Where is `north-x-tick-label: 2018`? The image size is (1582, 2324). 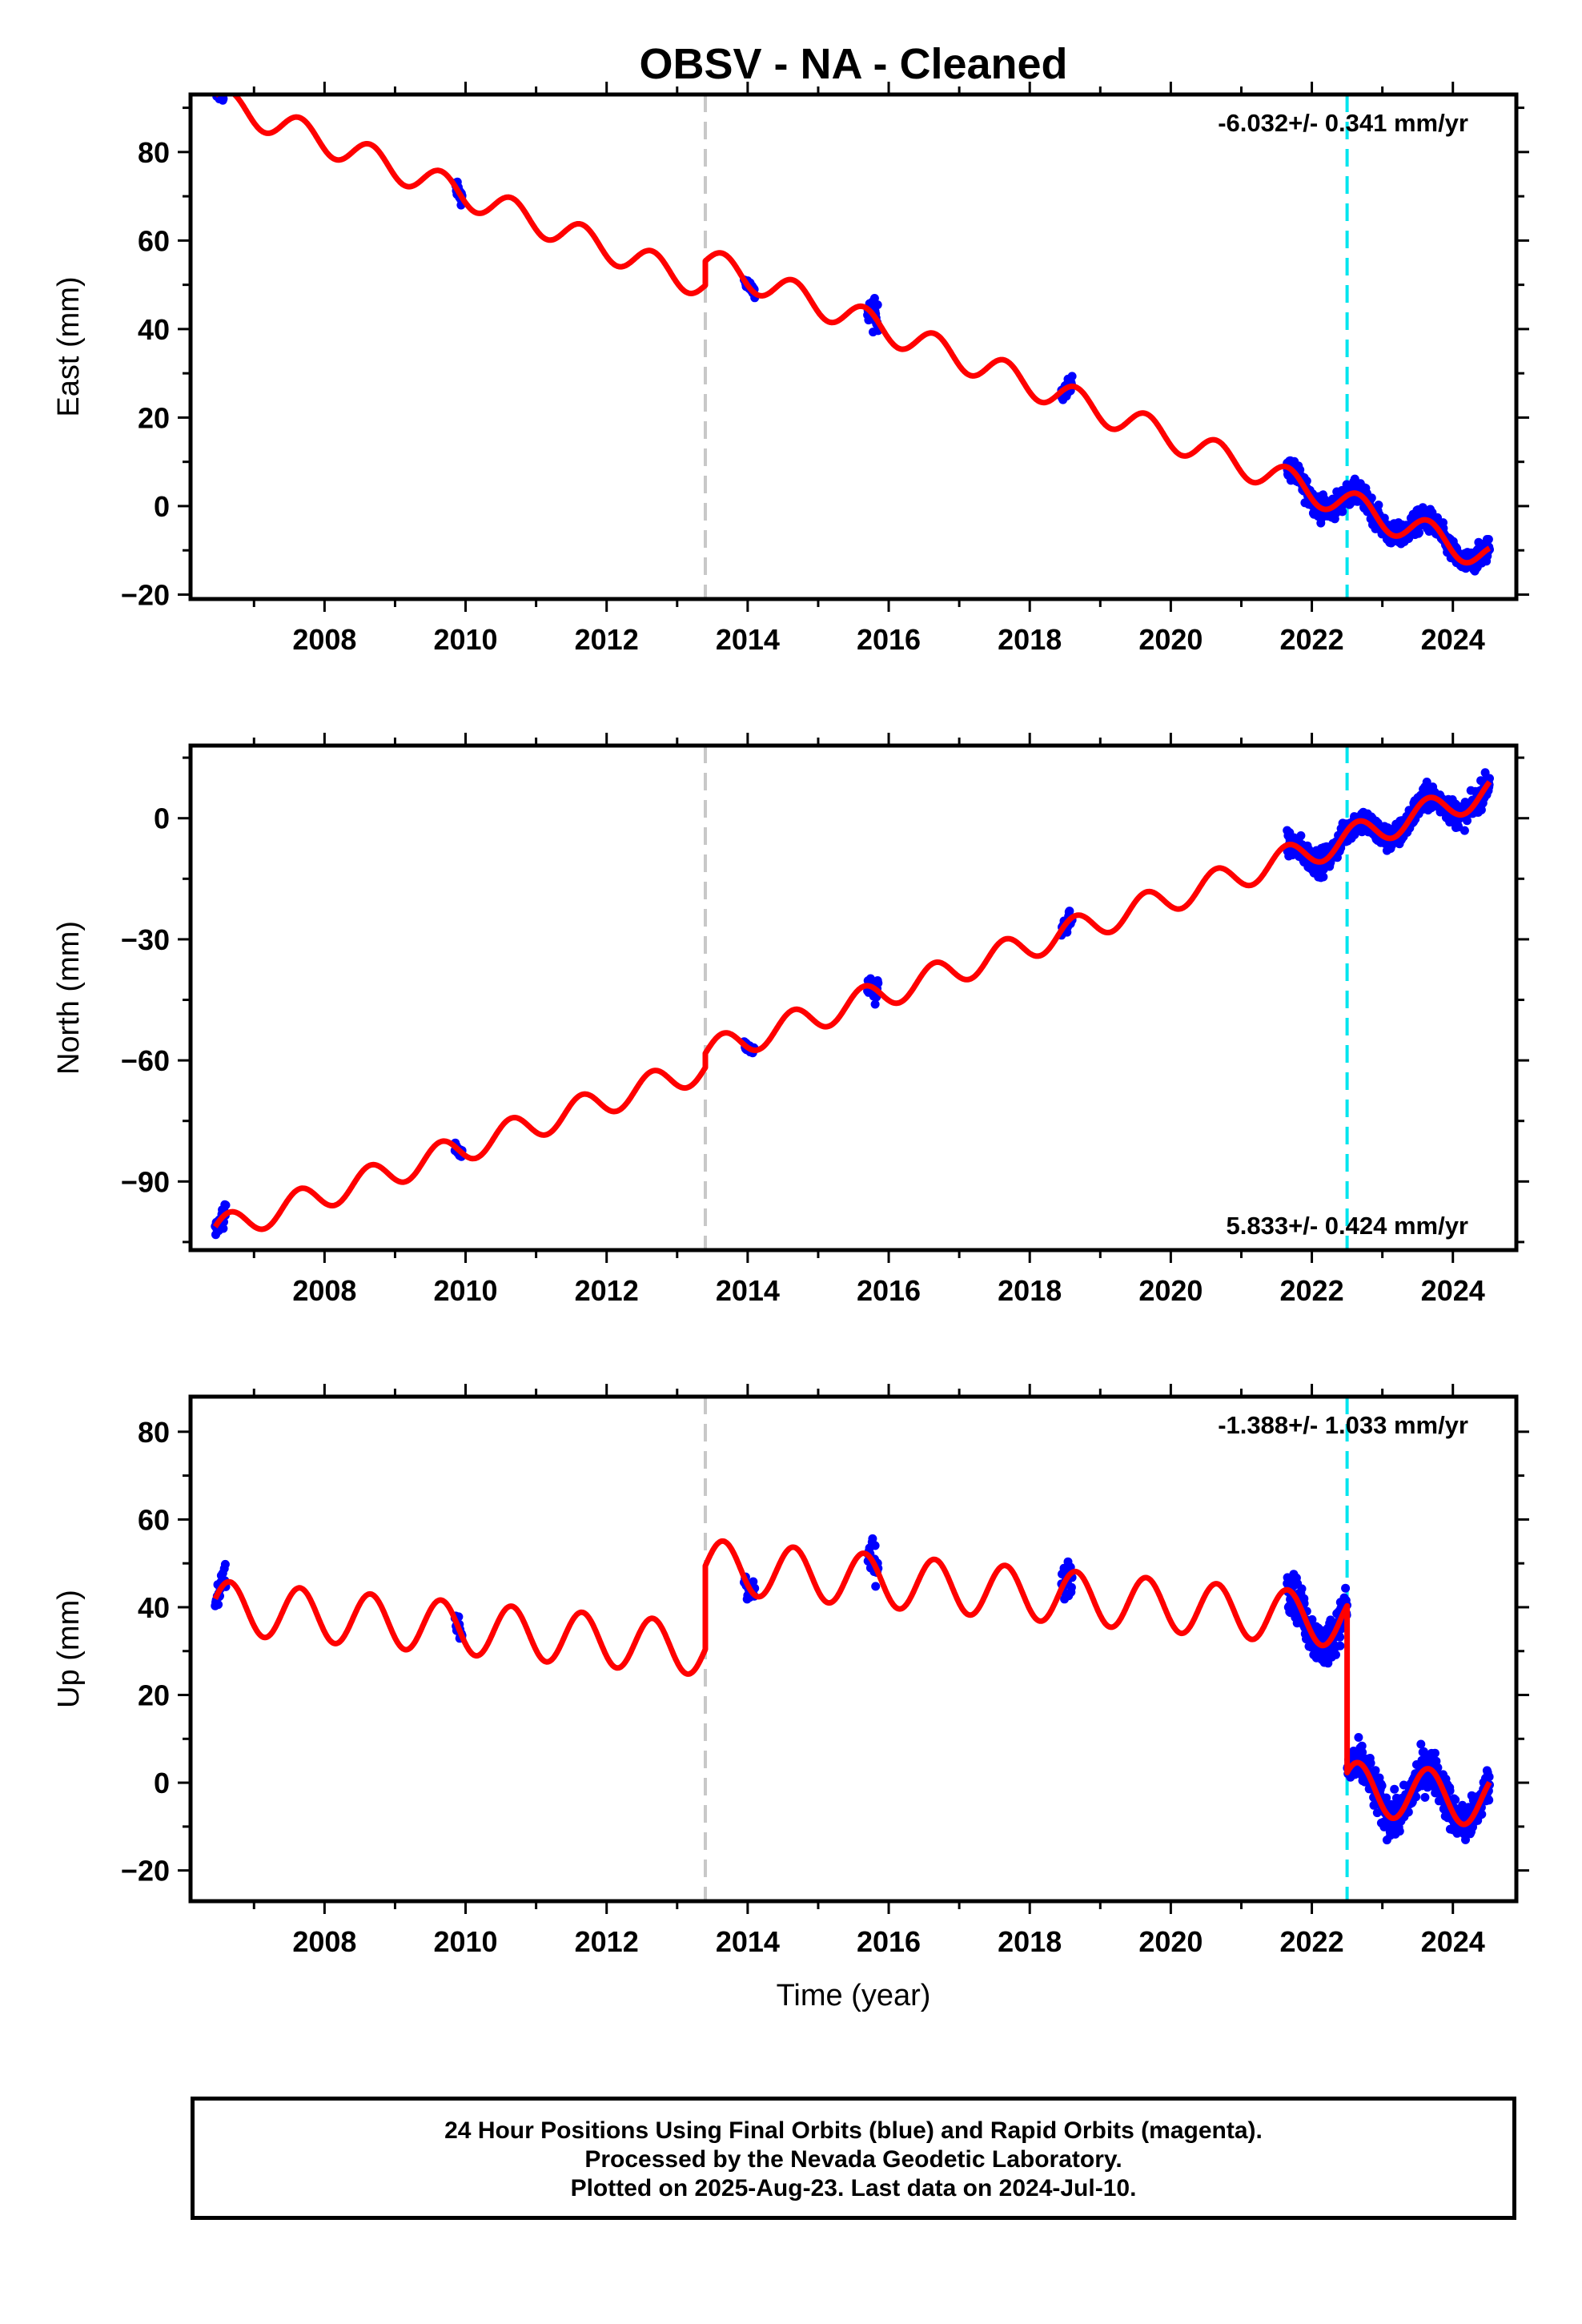
north-x-tick-label: 2018 is located at coordinates (1030, 1290).